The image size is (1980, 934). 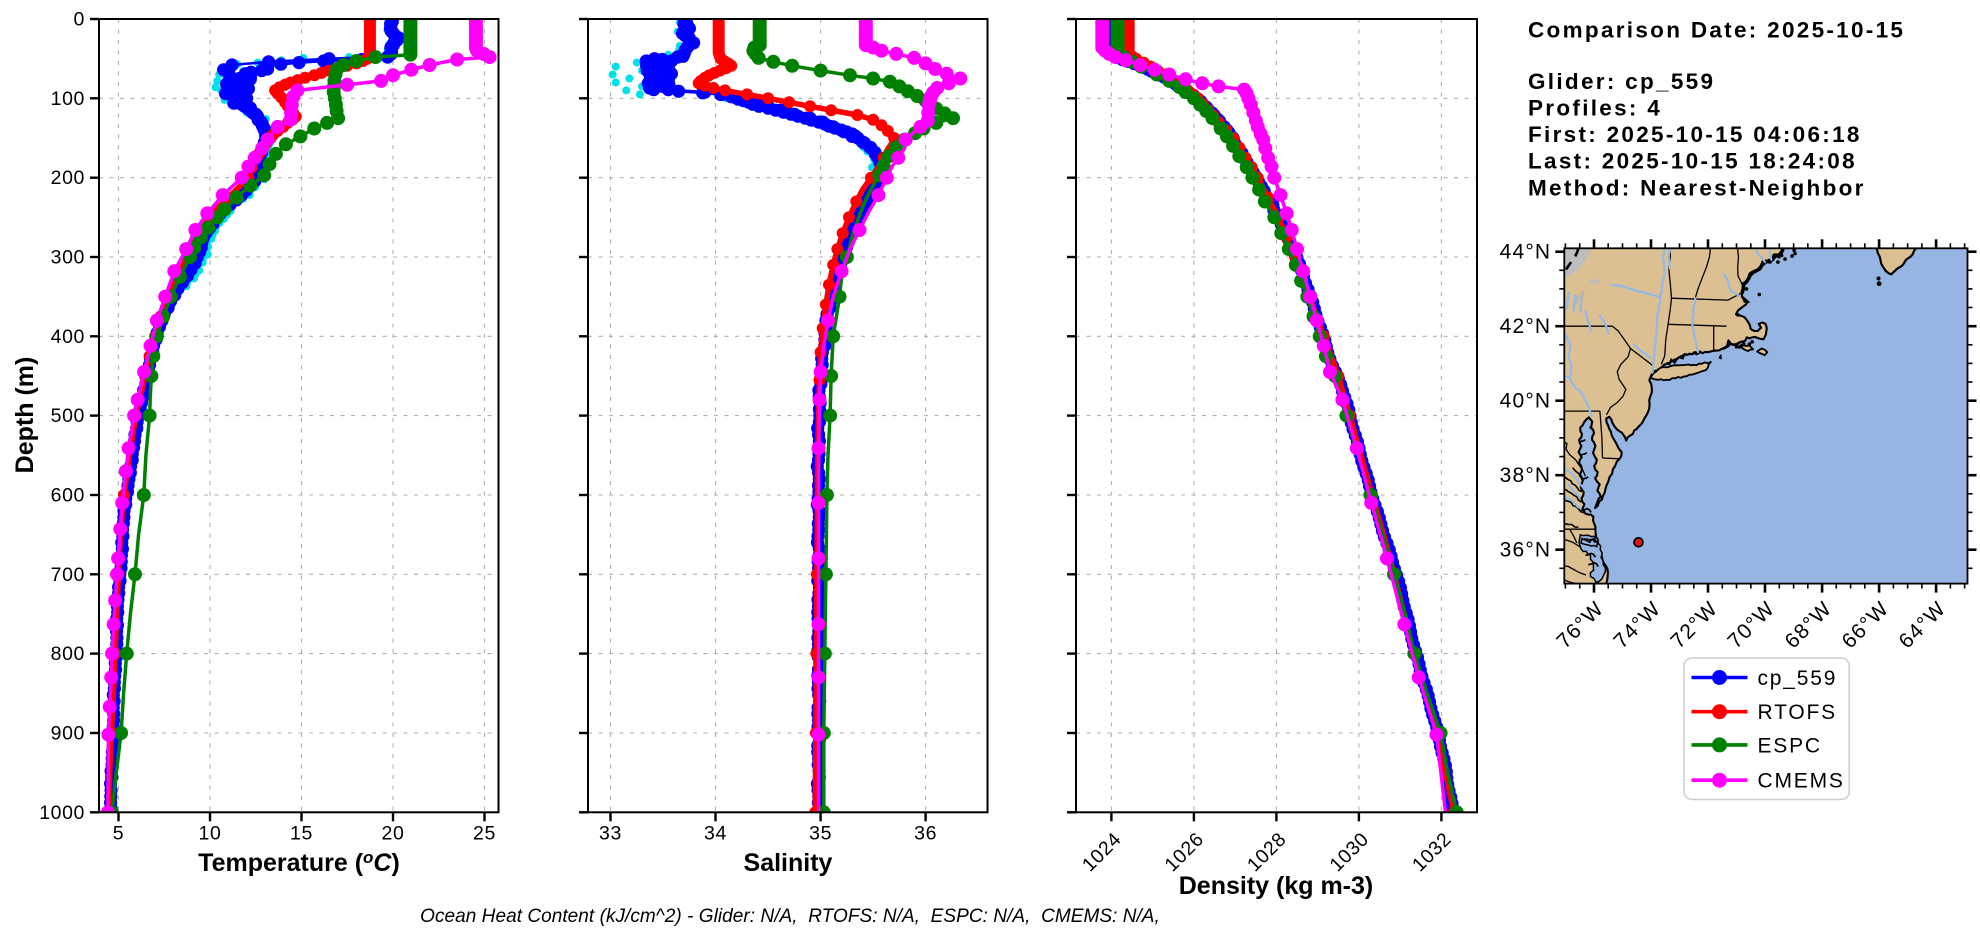 I want to click on svg-text: 300, so click(x=68, y=258).